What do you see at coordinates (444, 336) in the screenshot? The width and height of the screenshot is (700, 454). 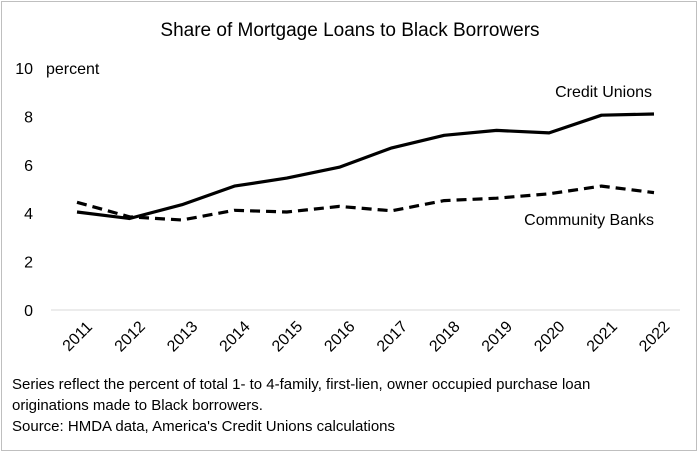 I see `x-tick-label: 2018` at bounding box center [444, 336].